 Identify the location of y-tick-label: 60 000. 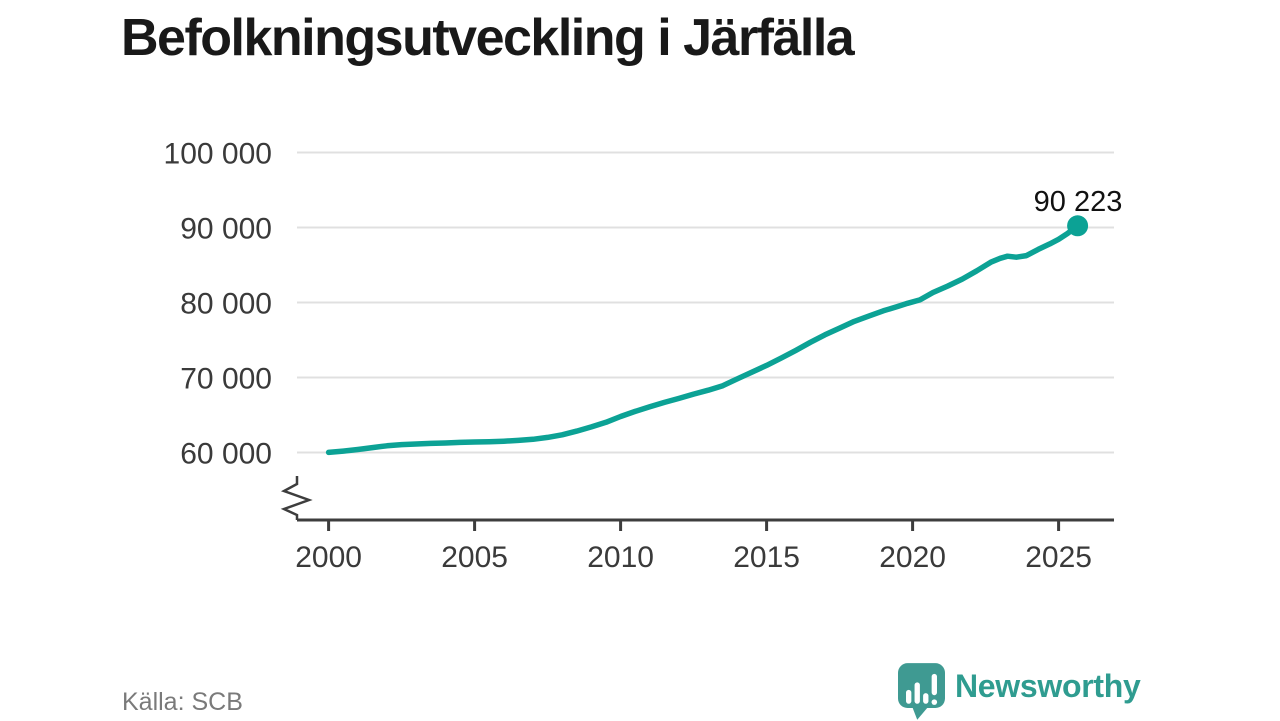
(226, 454).